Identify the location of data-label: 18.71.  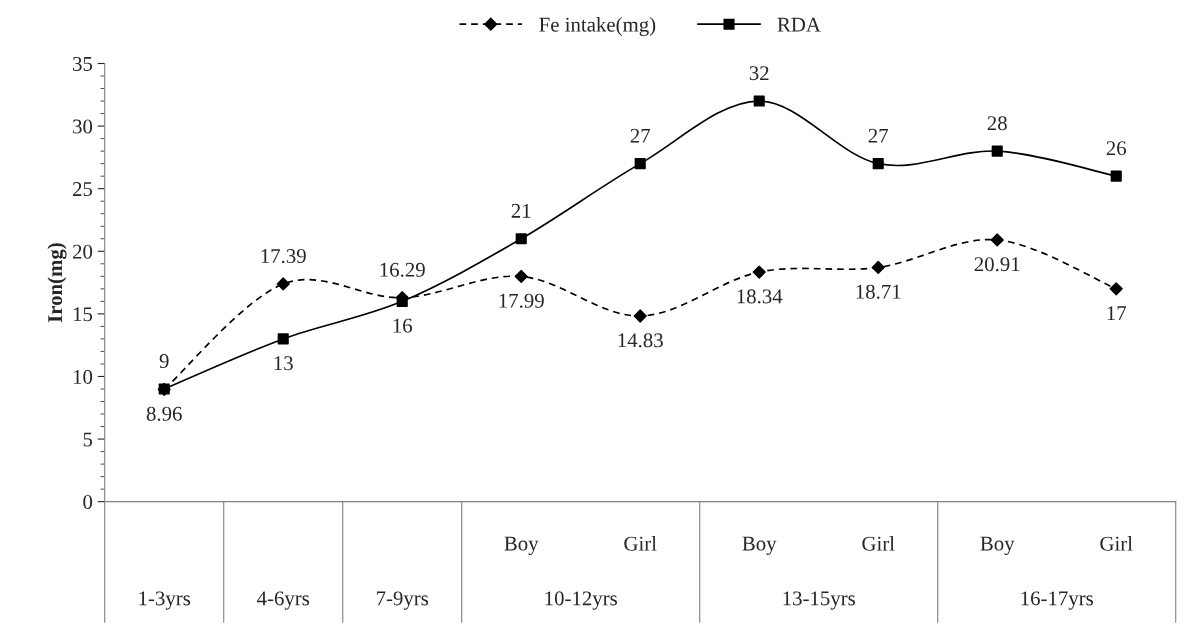
(878, 291).